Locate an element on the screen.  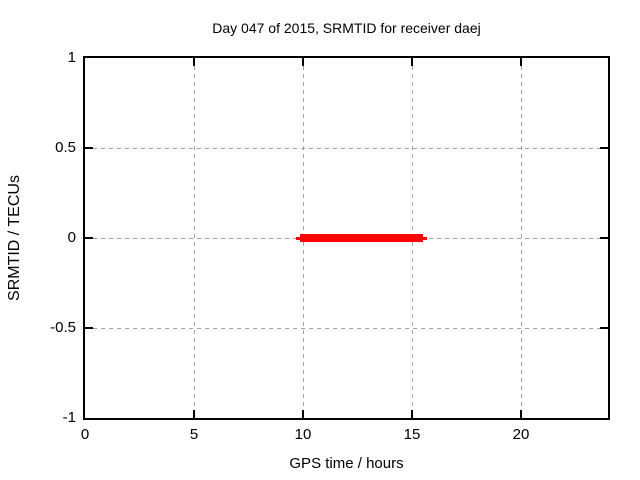
x-tick-label: 15 is located at coordinates (412, 434).